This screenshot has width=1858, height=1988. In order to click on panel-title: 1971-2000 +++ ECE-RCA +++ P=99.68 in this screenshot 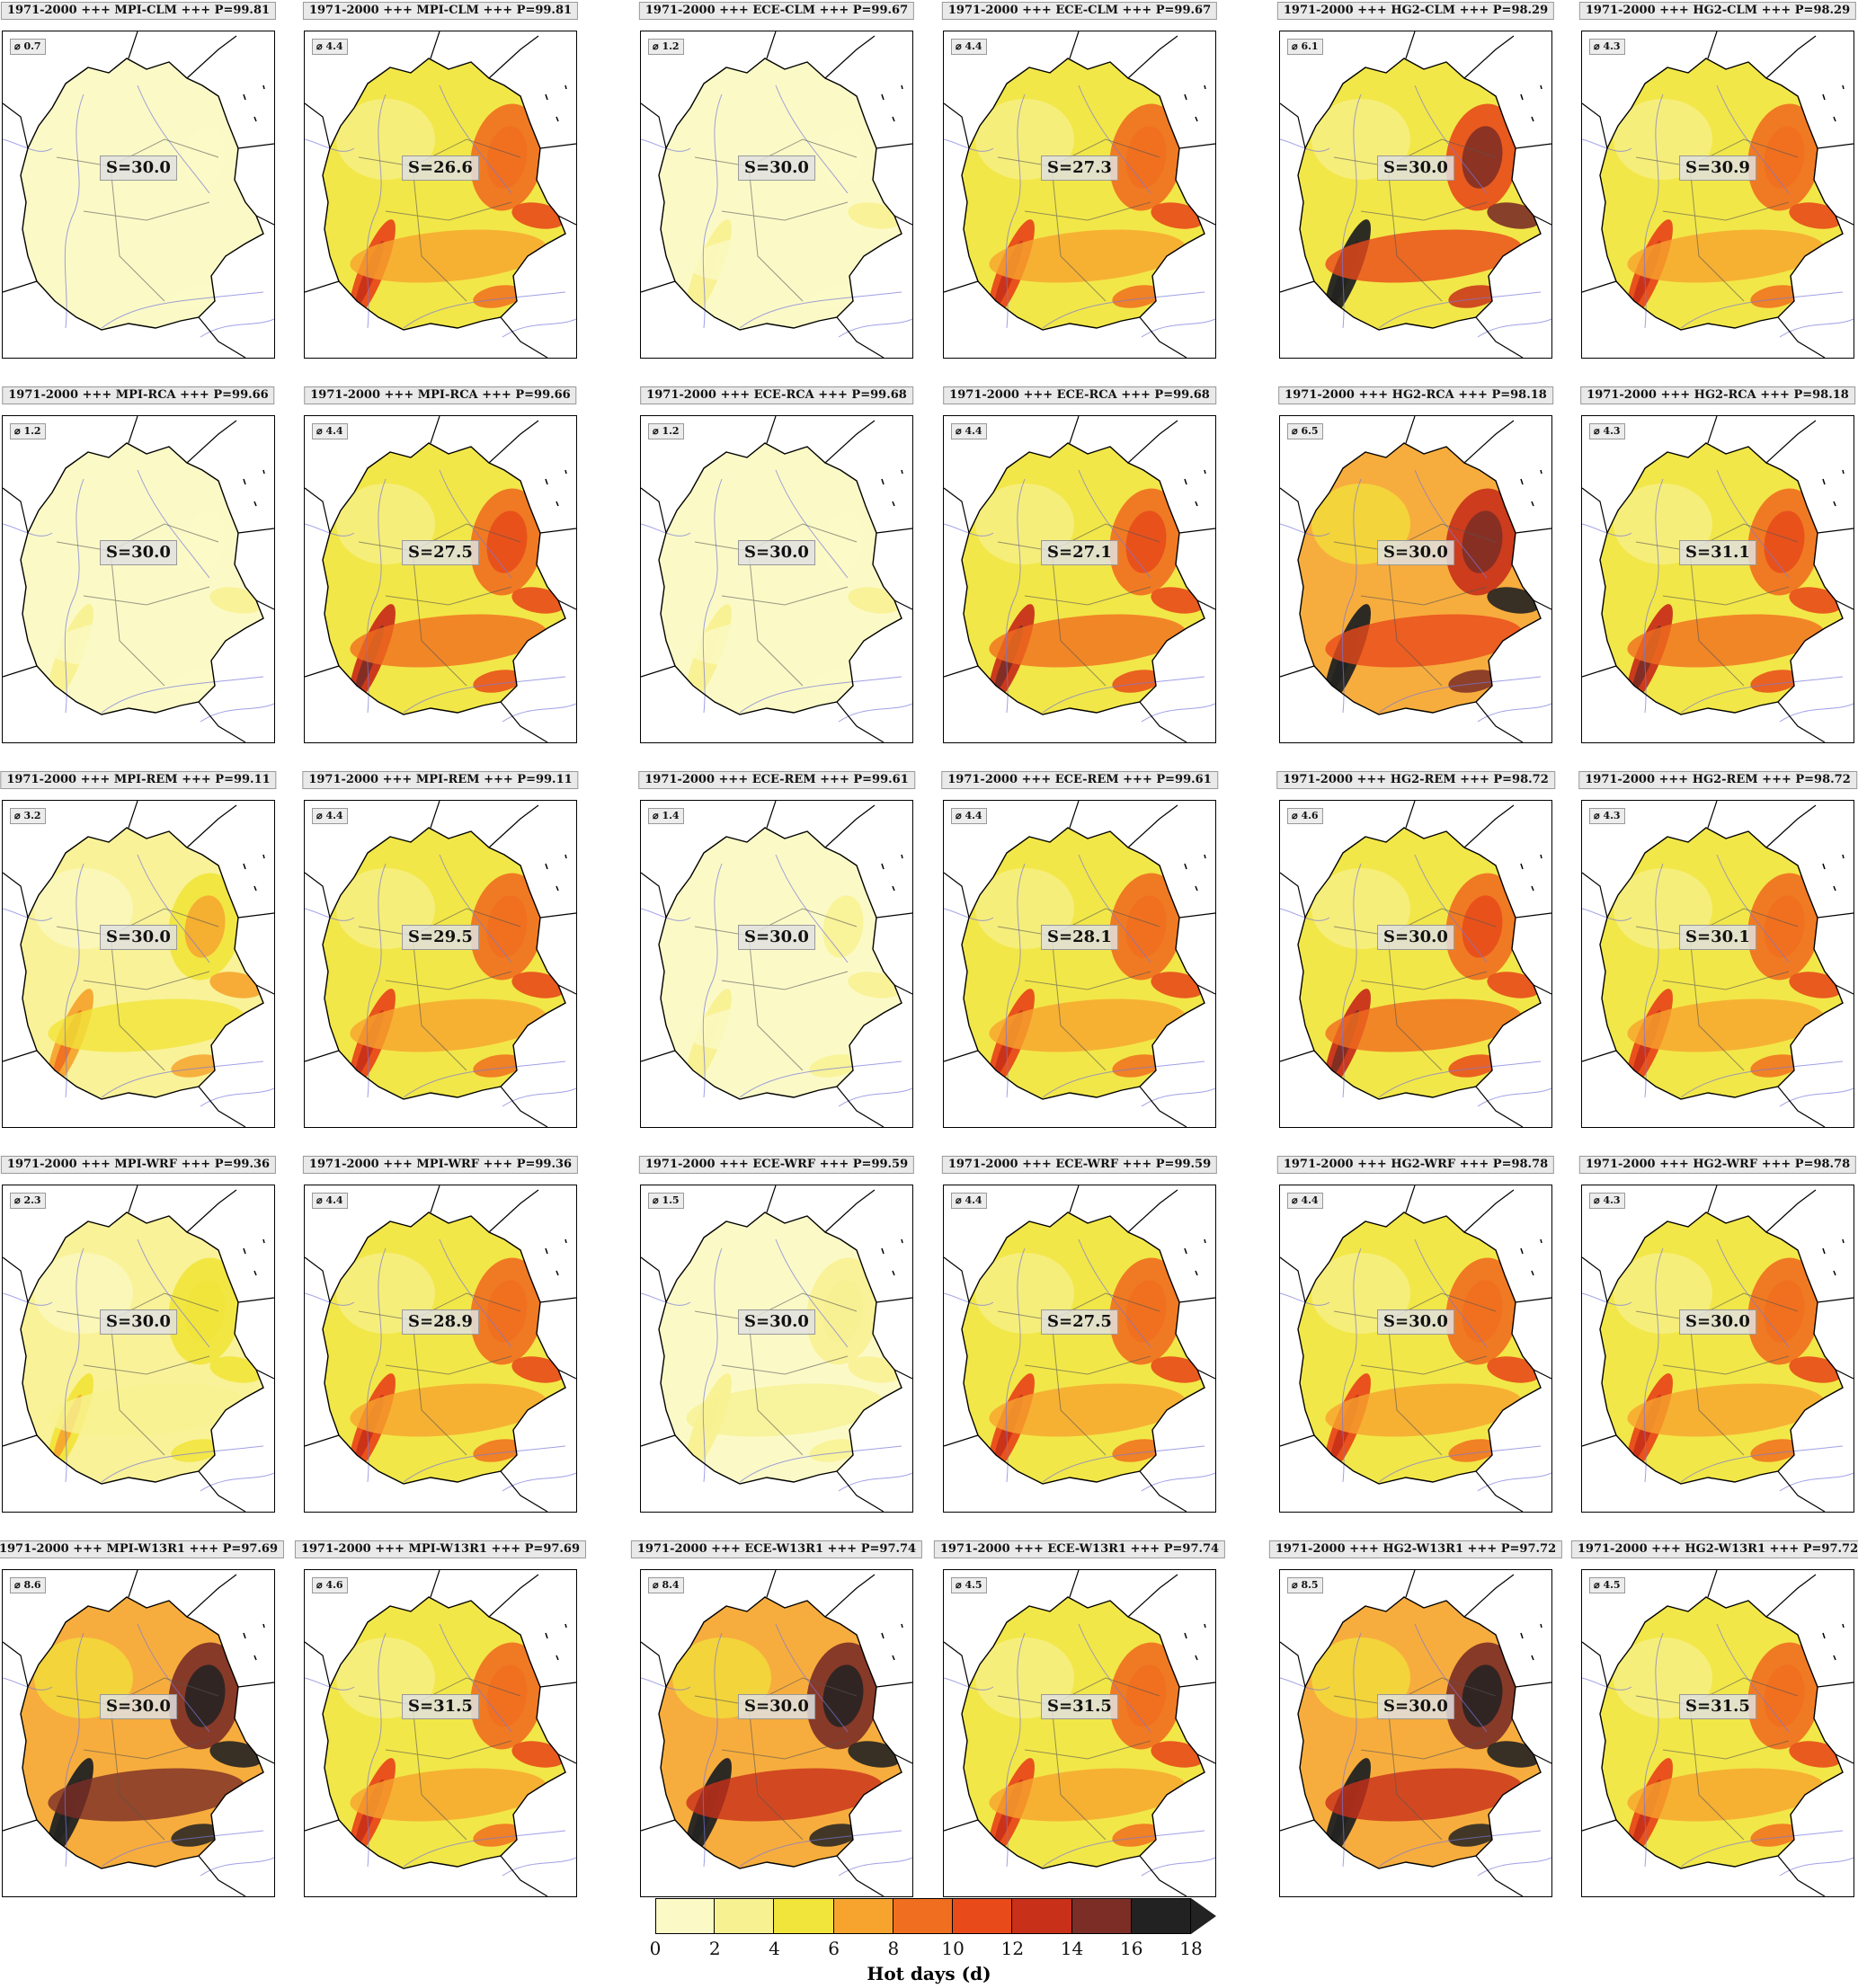, I will do `click(1080, 395)`.